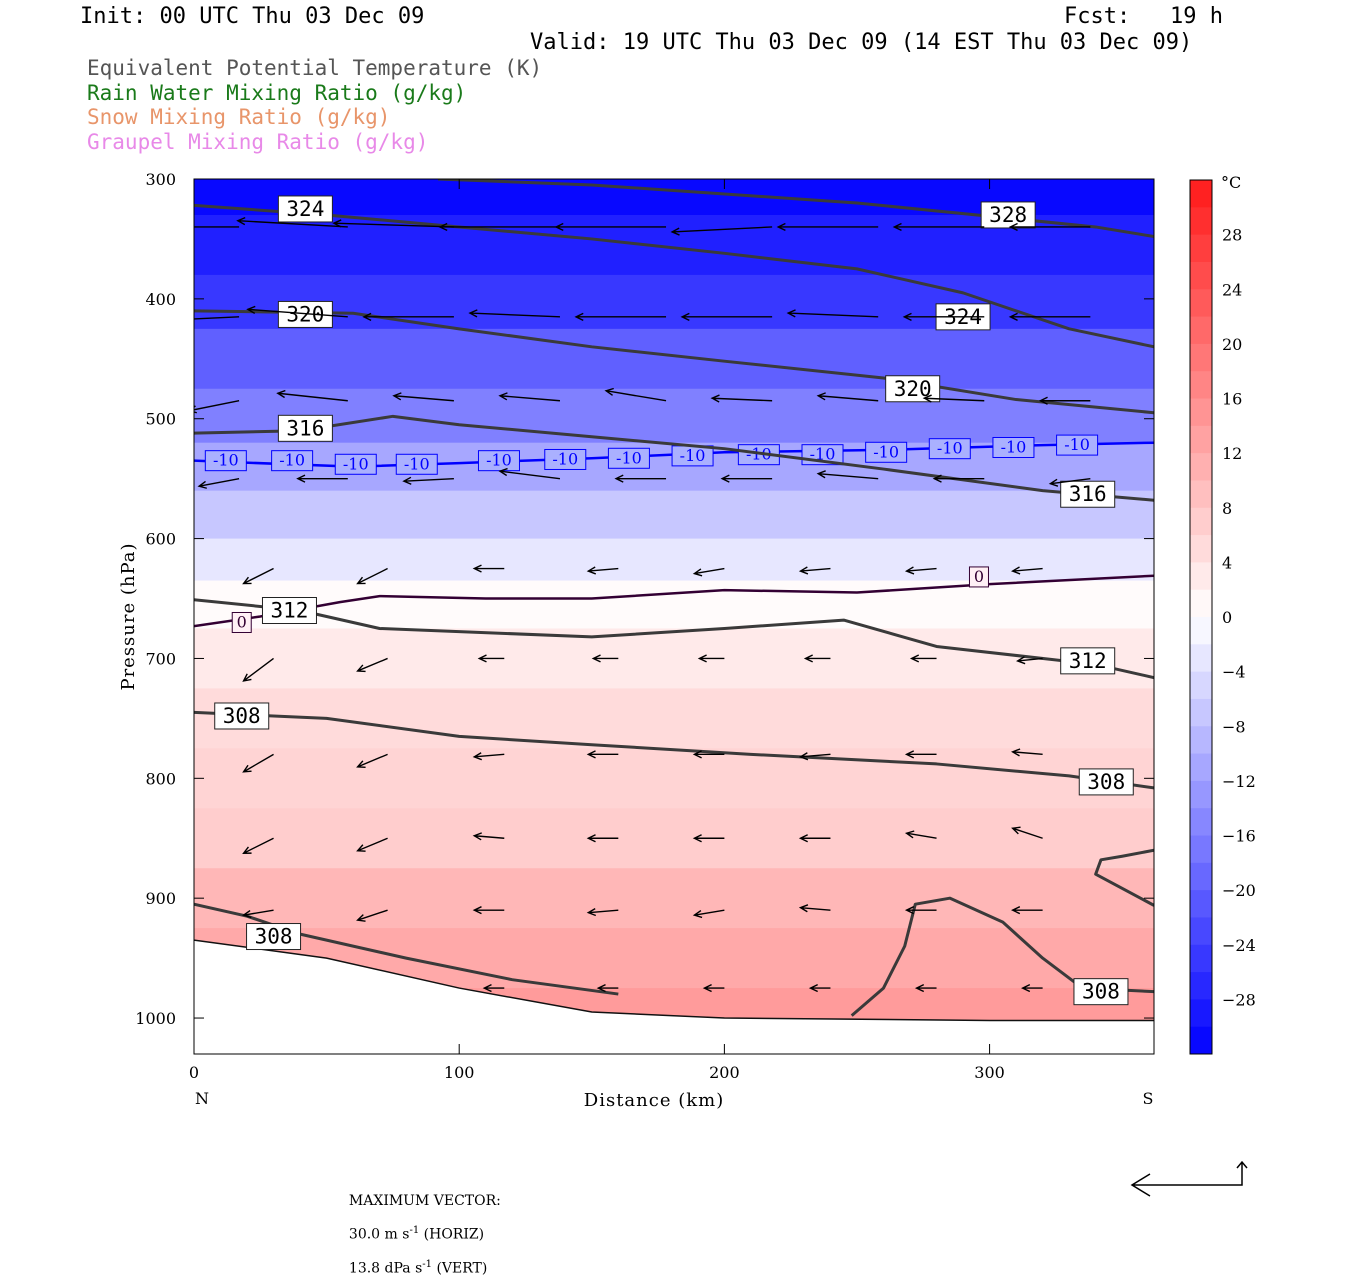  What do you see at coordinates (1189, 1178) in the screenshot?
I see `reference-vector` at bounding box center [1189, 1178].